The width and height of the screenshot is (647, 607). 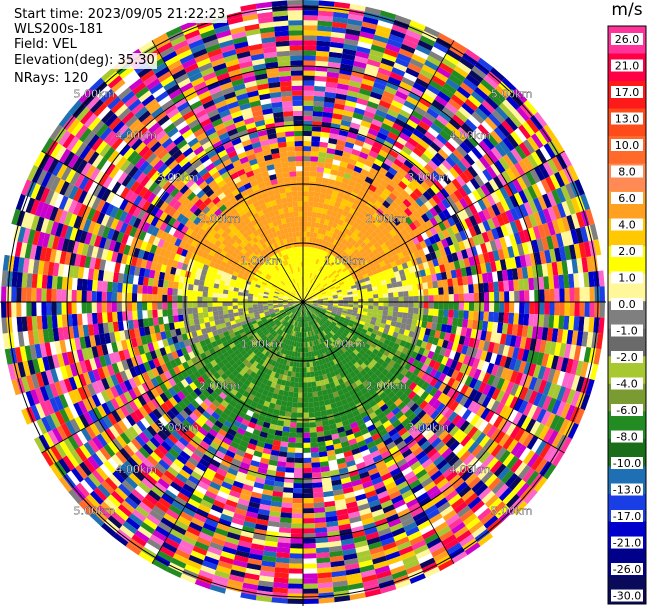 What do you see at coordinates (627, 10) in the screenshot?
I see `colorbar-units: m/s` at bounding box center [627, 10].